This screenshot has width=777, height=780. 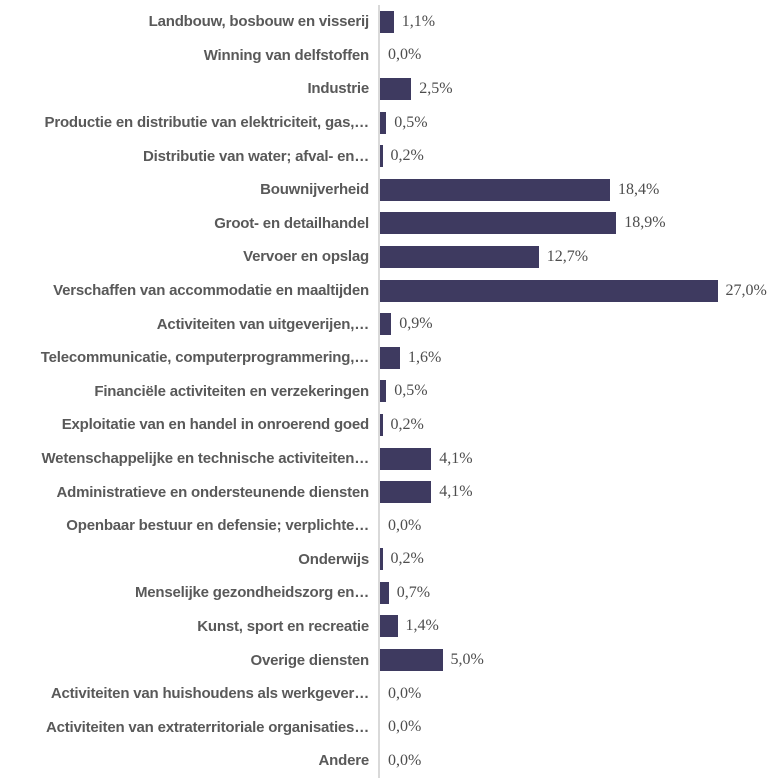 What do you see at coordinates (577, 22) in the screenshot?
I see `plot-area: 1,1%` at bounding box center [577, 22].